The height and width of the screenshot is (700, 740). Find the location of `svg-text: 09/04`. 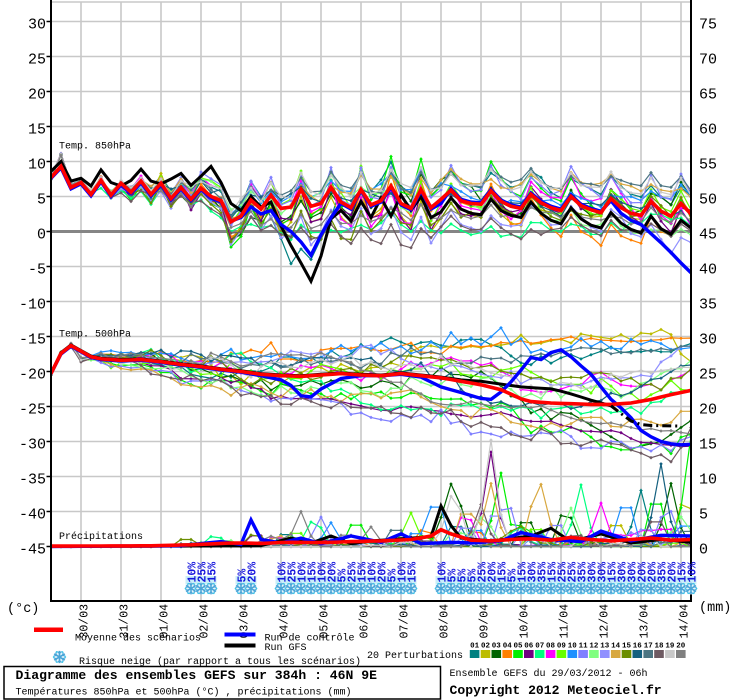

svg-text: 09/04 is located at coordinates (485, 621).